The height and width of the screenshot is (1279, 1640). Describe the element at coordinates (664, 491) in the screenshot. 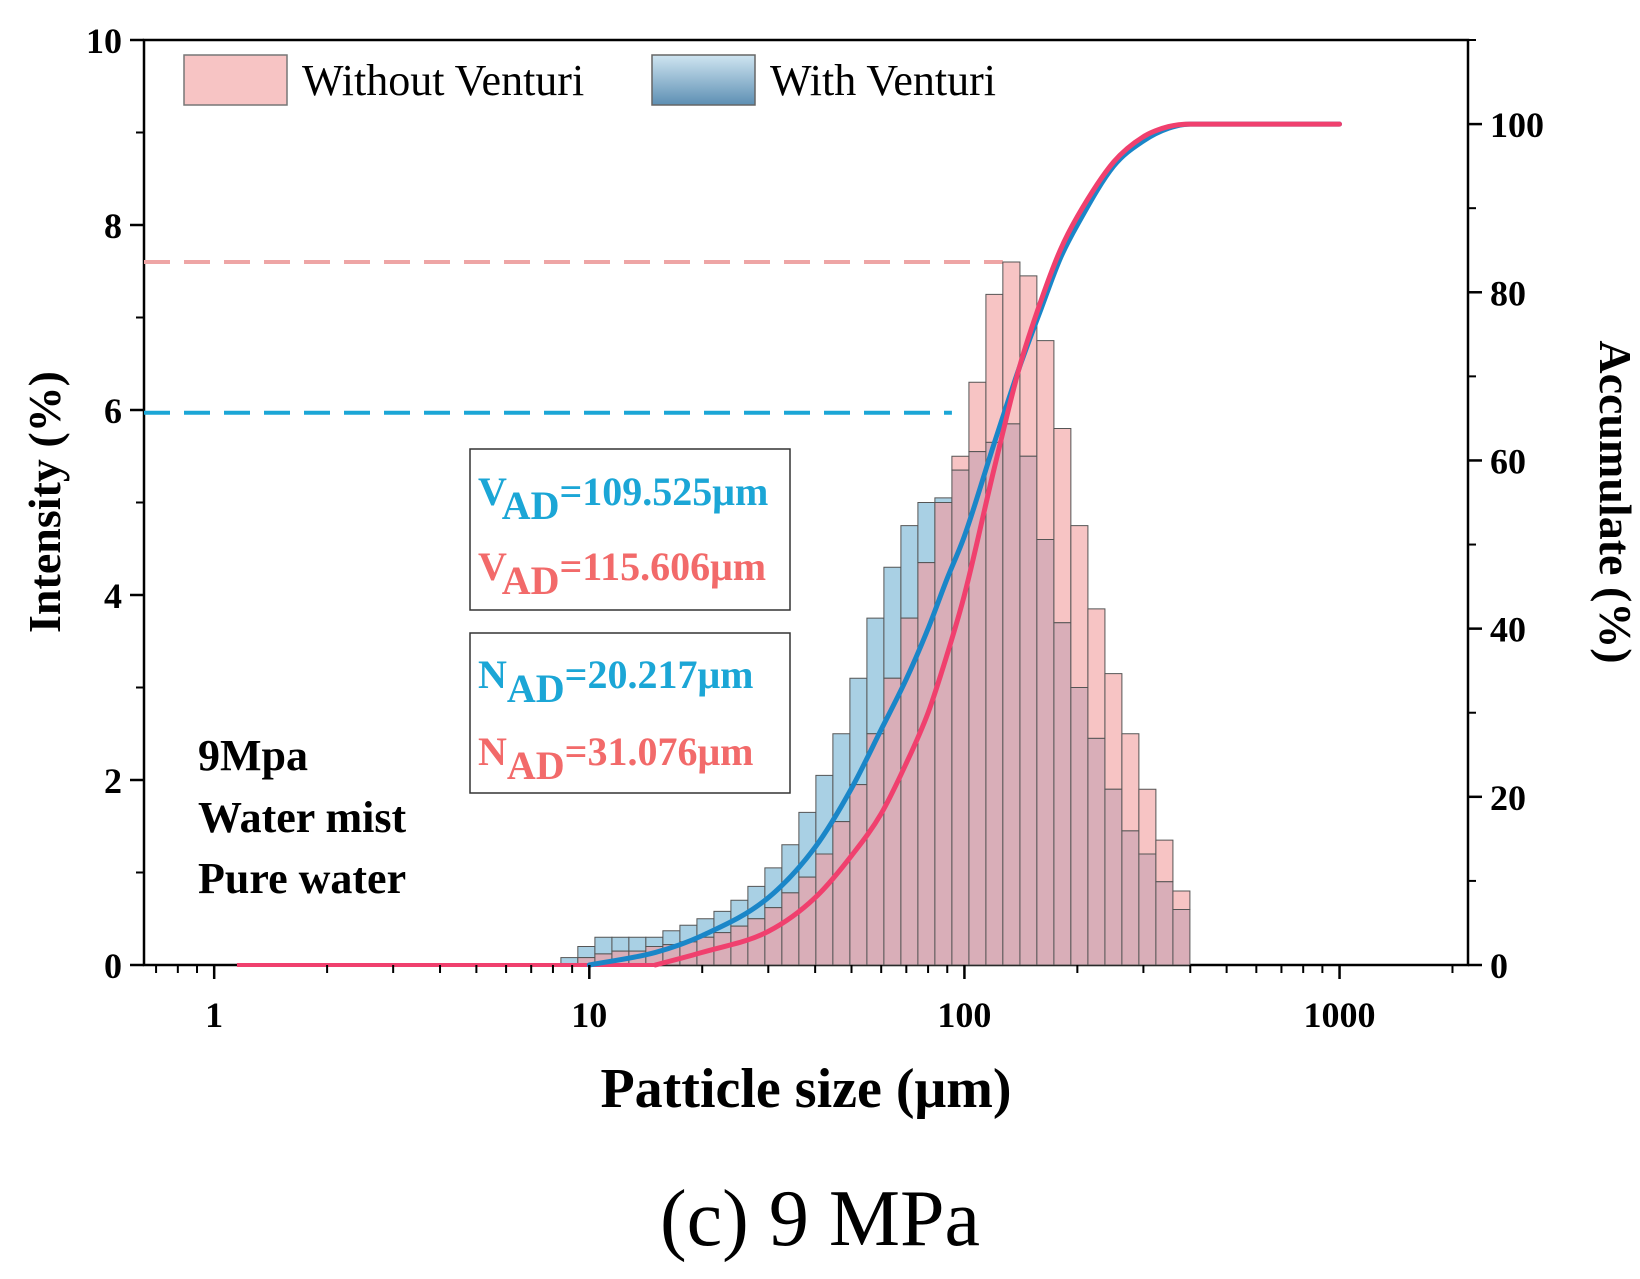

I see `vad-with-value: =109.525μm` at that location.